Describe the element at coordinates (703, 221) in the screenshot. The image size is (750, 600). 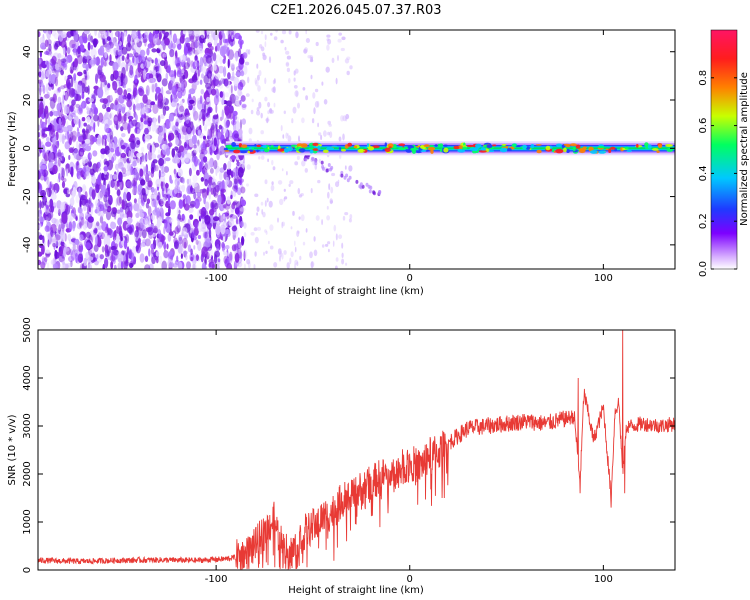
I see `colorbar-tick-label: 0.2` at that location.